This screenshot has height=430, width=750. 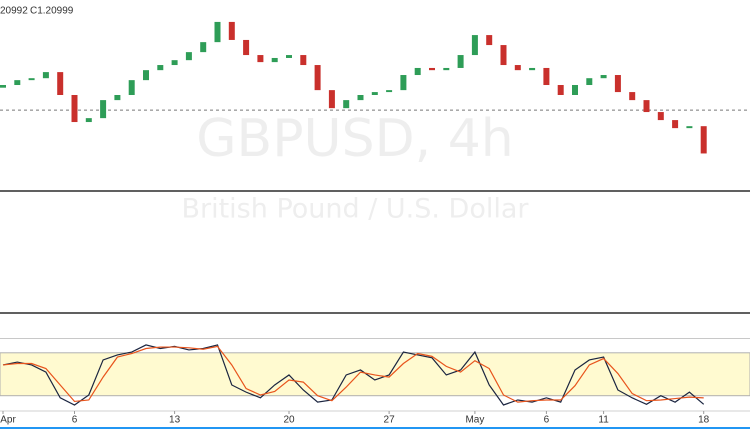 What do you see at coordinates (355, 139) in the screenshot?
I see `watermark-symbol: GBPUSD, 4h` at bounding box center [355, 139].